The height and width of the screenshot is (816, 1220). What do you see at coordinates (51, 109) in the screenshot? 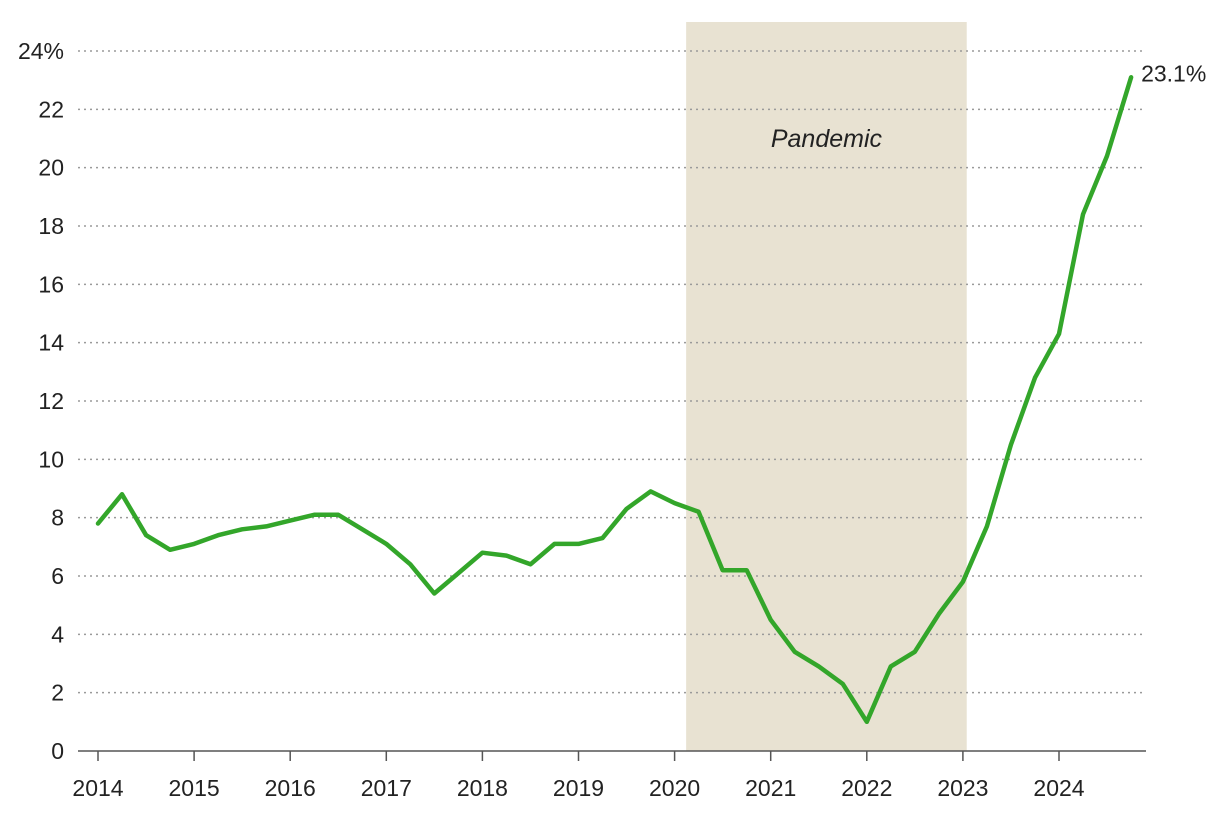
I see `y-tick-label: 22` at bounding box center [51, 109].